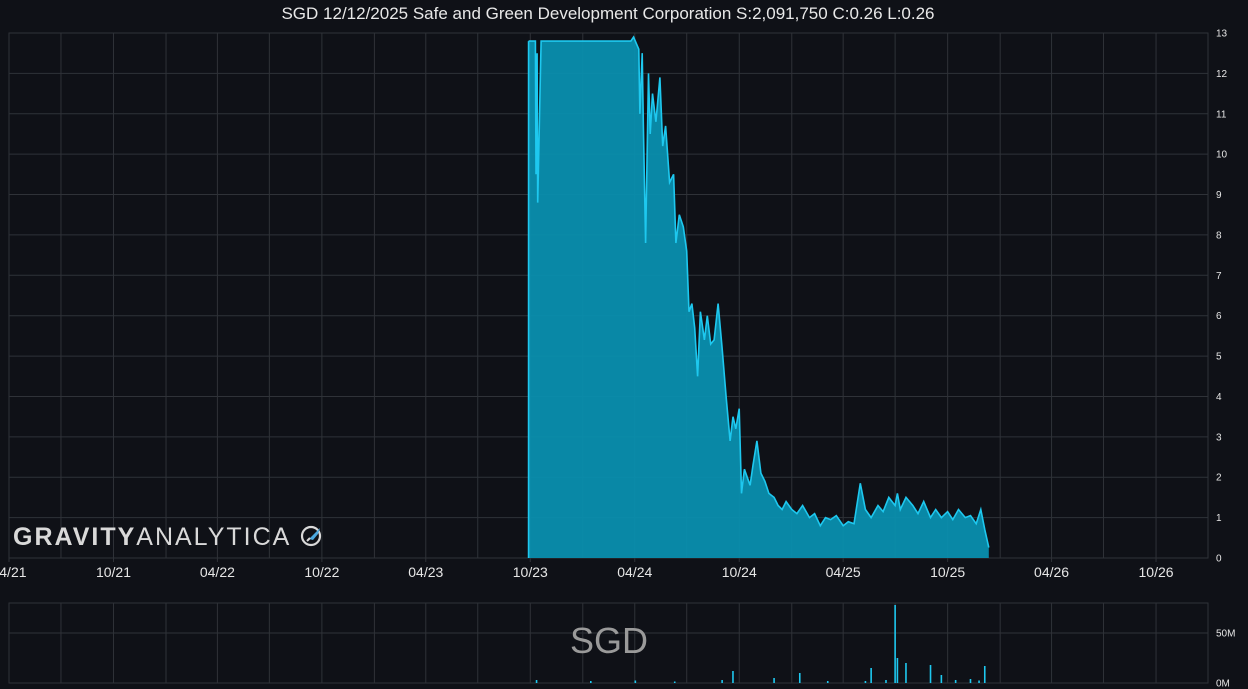 This screenshot has width=1248, height=689. I want to click on gravity-analytica-logo: GRAVITYANALYTICA, so click(169, 537).